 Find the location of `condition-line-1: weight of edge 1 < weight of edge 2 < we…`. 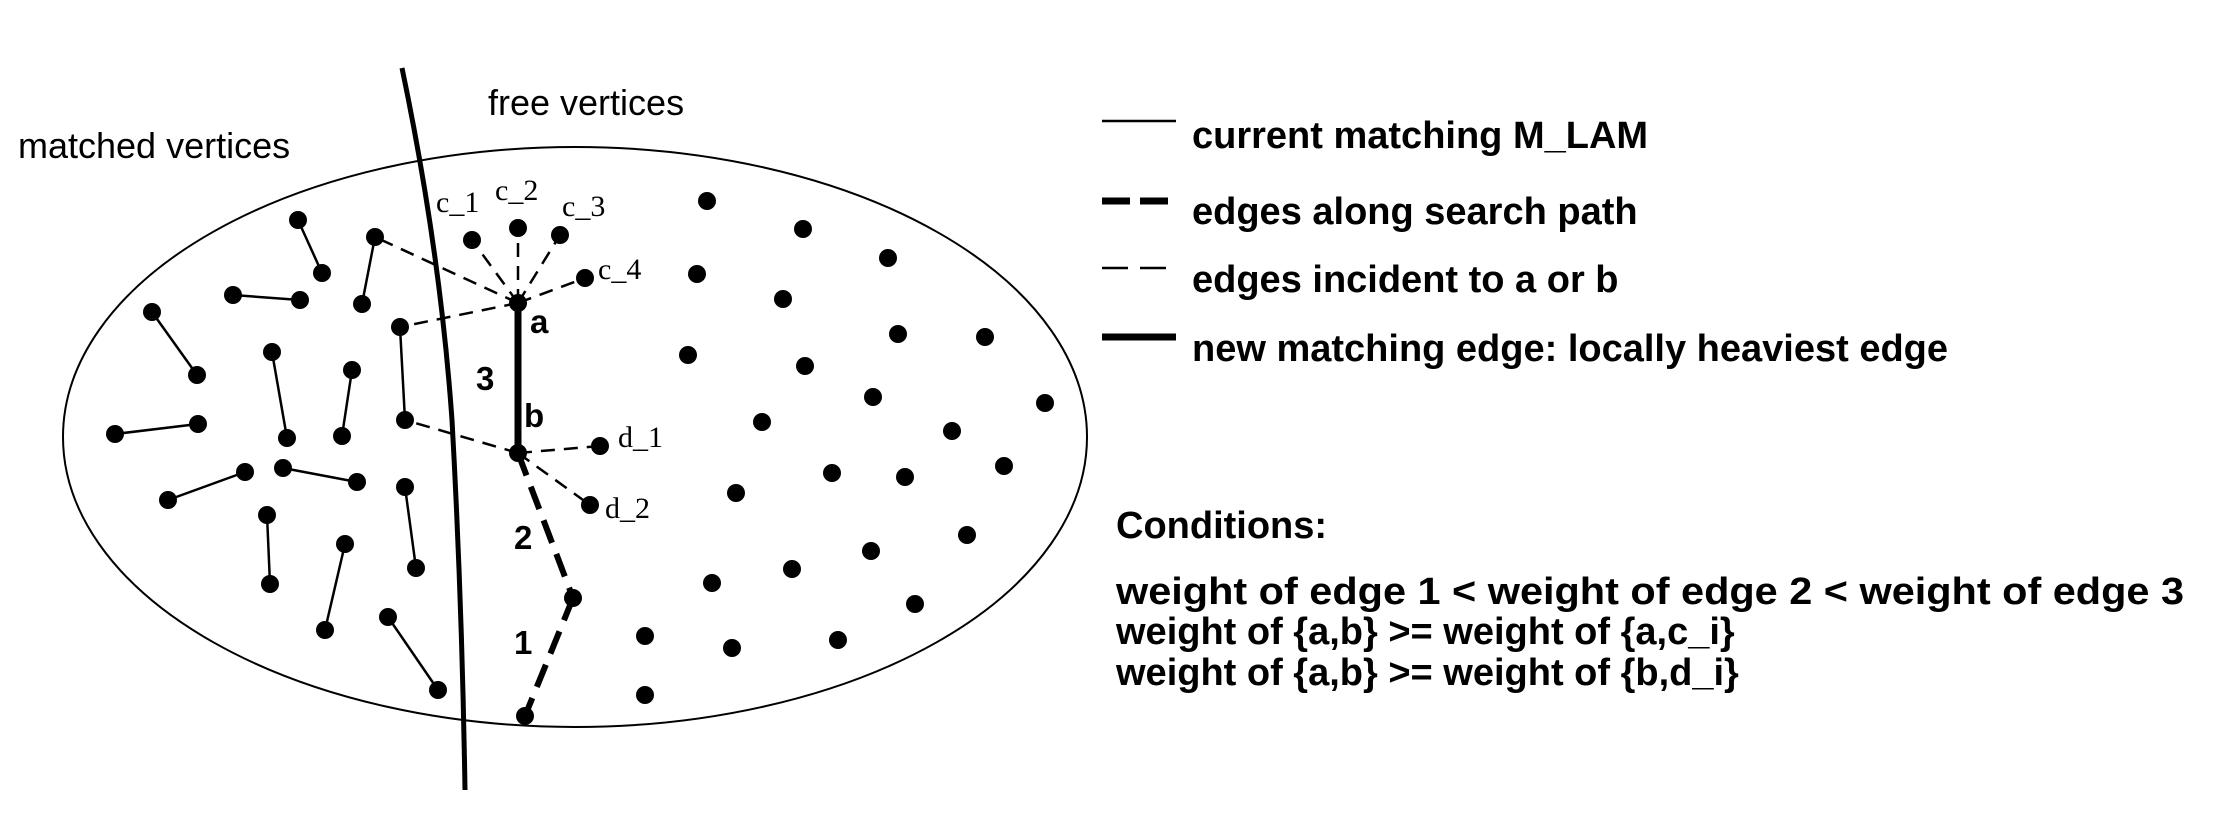

condition-line-1: weight of edge 1 < weight of edge 2 < we… is located at coordinates (1649, 592).